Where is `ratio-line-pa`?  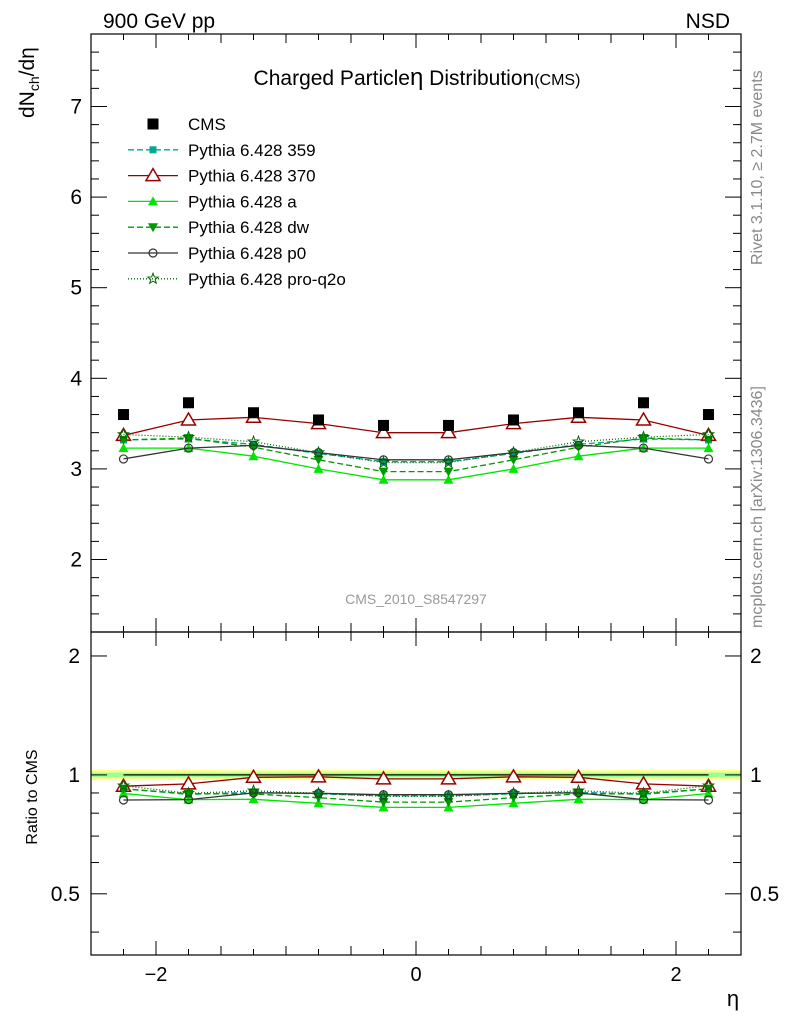
ratio-line-pa is located at coordinates (416, 800).